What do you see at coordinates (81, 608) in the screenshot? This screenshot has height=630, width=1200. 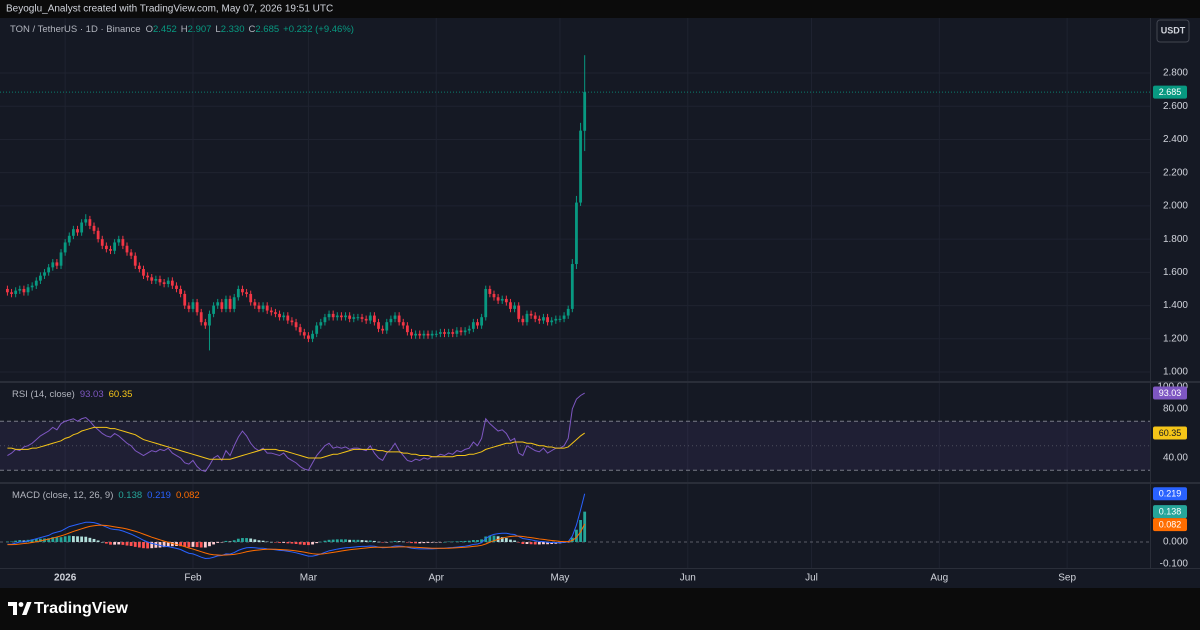 I see `branding: TradingView` at bounding box center [81, 608].